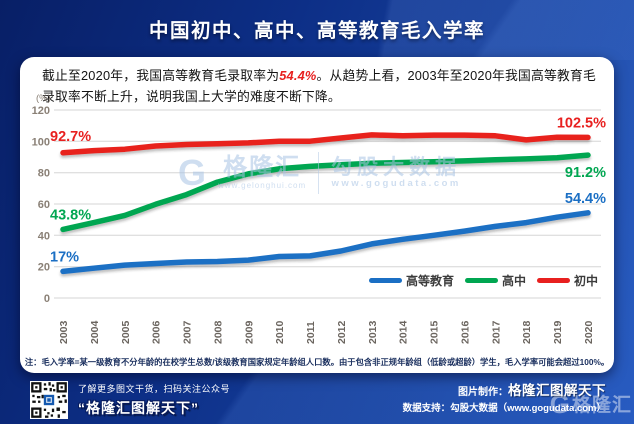 The image size is (634, 424). I want to click on credit-maker-label: 图片制作：, so click(483, 392).